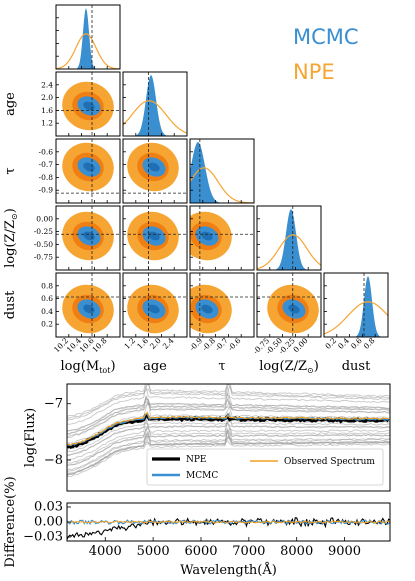 This screenshot has height=581, width=415. I want to click on xlabel-dust: dust, so click(356, 366).